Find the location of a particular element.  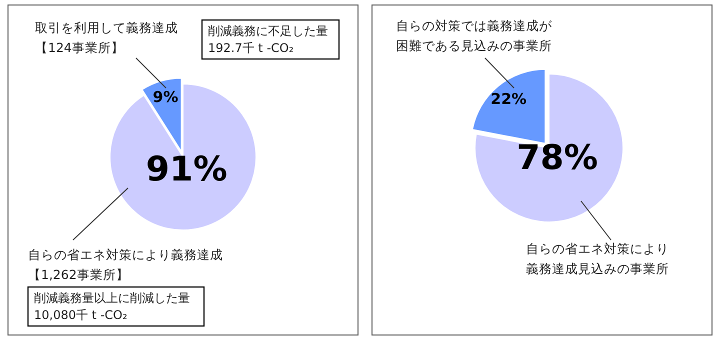

data-label: 22% is located at coordinates (508, 99).